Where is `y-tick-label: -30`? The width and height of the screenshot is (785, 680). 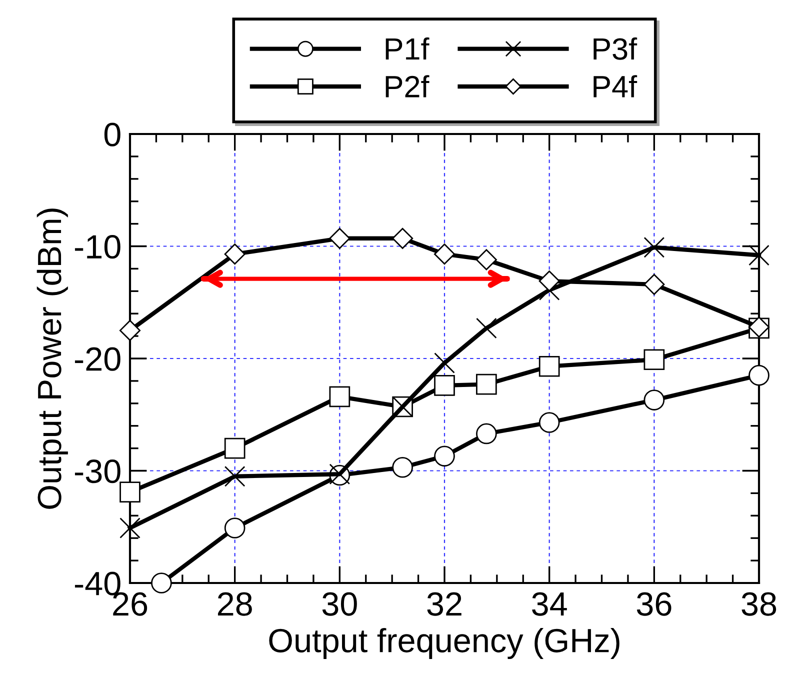
y-tick-label: -30 is located at coordinates (97, 472).